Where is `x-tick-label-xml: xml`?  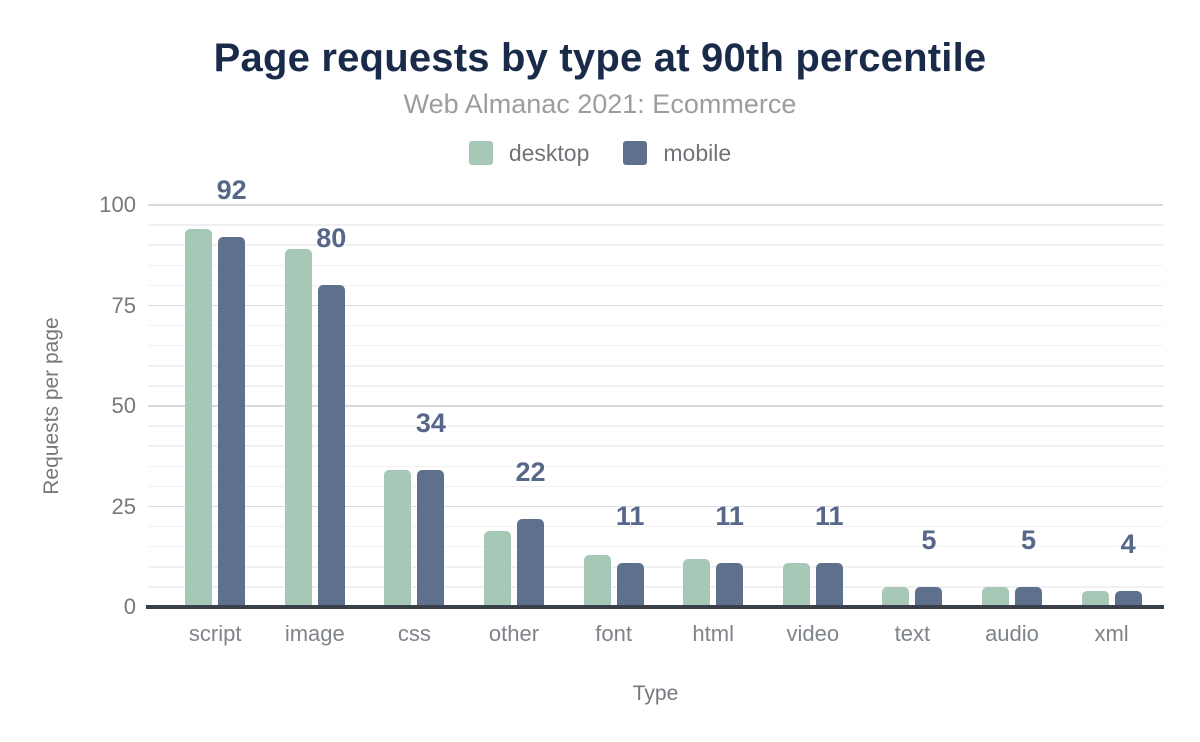 x-tick-label-xml: xml is located at coordinates (1111, 633).